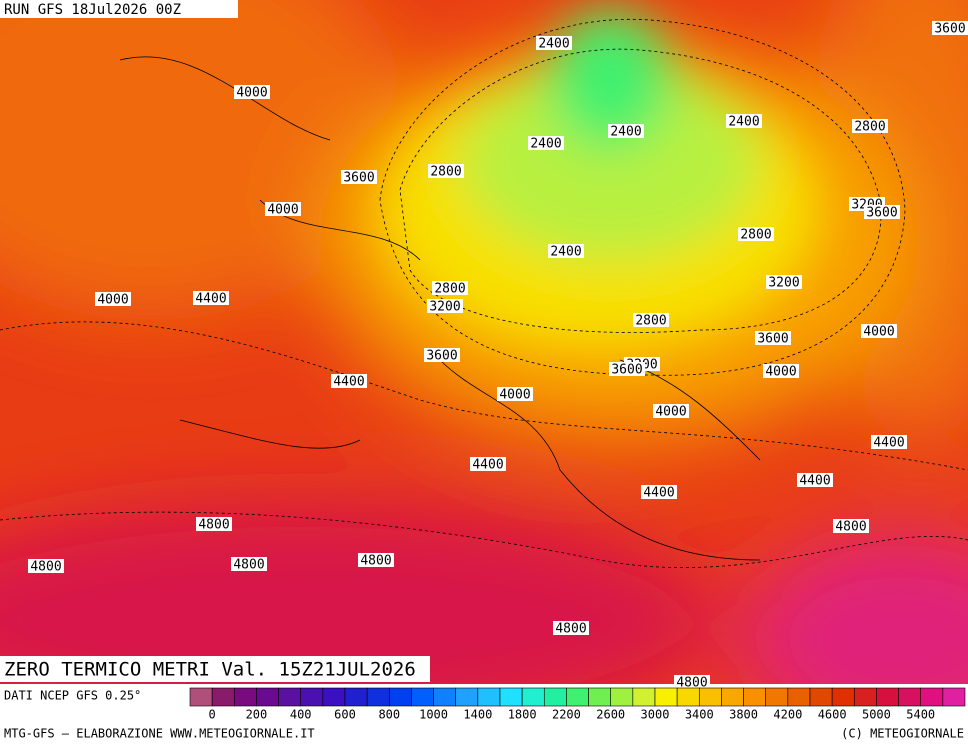 The width and height of the screenshot is (968, 745). What do you see at coordinates (743, 715) in the screenshot?
I see `colorbar-tick-label: 3800` at bounding box center [743, 715].